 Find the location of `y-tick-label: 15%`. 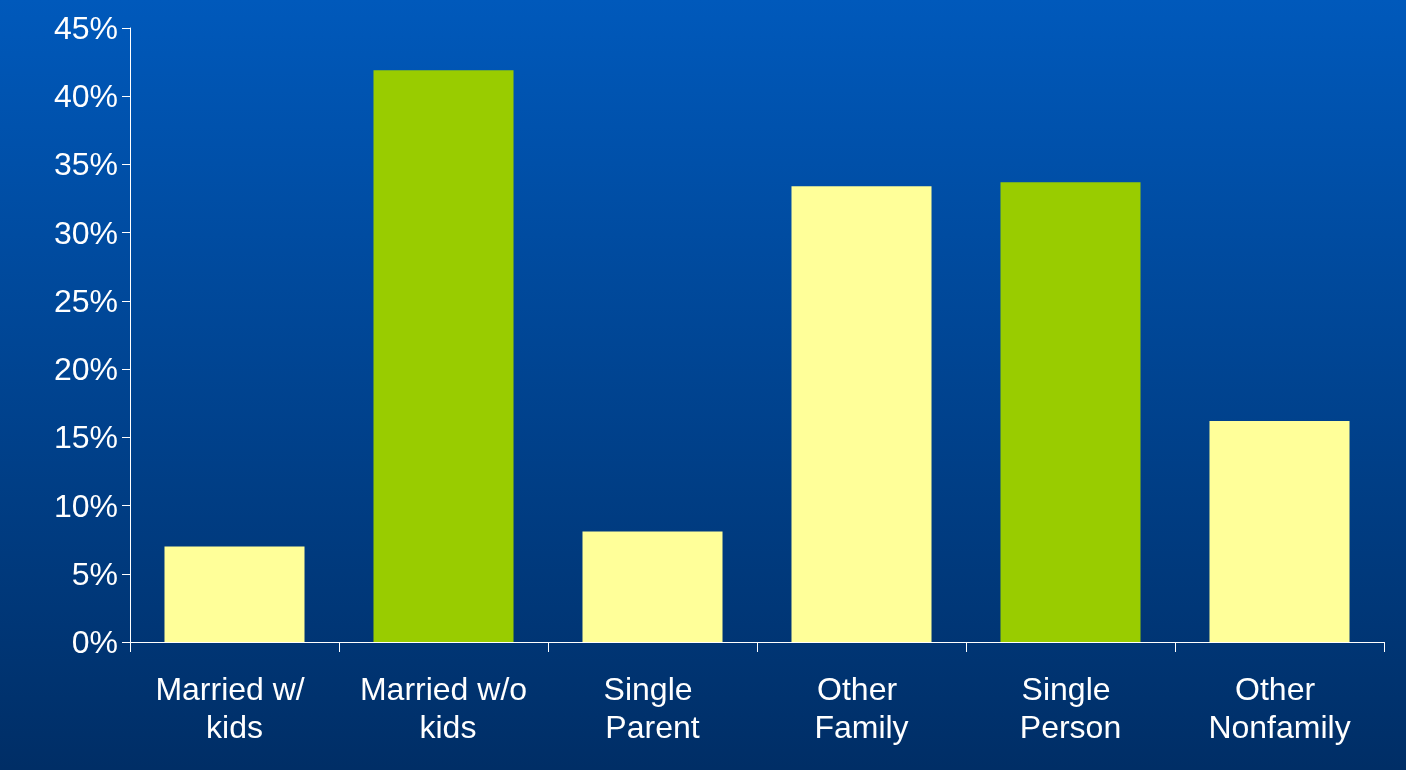

y-tick-label: 15% is located at coordinates (85, 437).